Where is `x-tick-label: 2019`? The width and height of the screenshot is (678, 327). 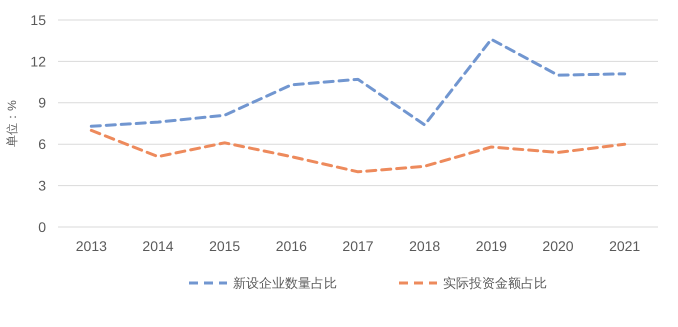
x-tick-label: 2019 is located at coordinates (492, 246).